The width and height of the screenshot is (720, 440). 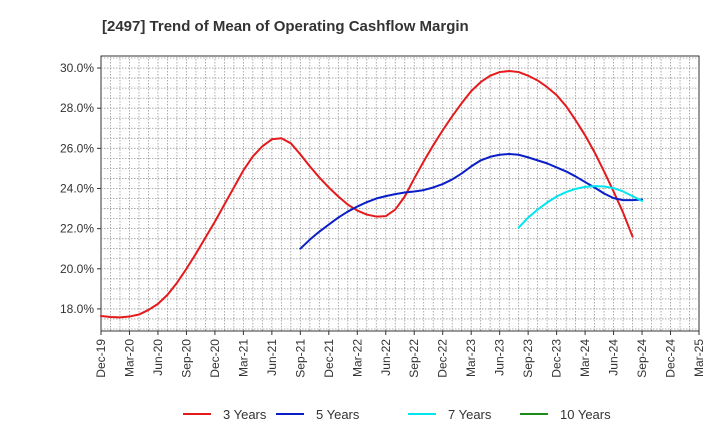 What do you see at coordinates (77, 188) in the screenshot?
I see `y-tick-label: 24.0%` at bounding box center [77, 188].